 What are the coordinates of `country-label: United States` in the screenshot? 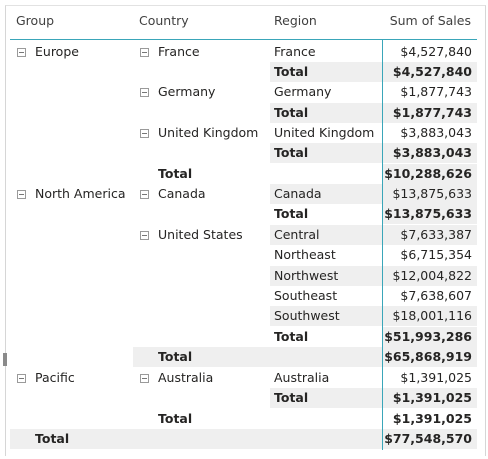 It's located at (200, 234).